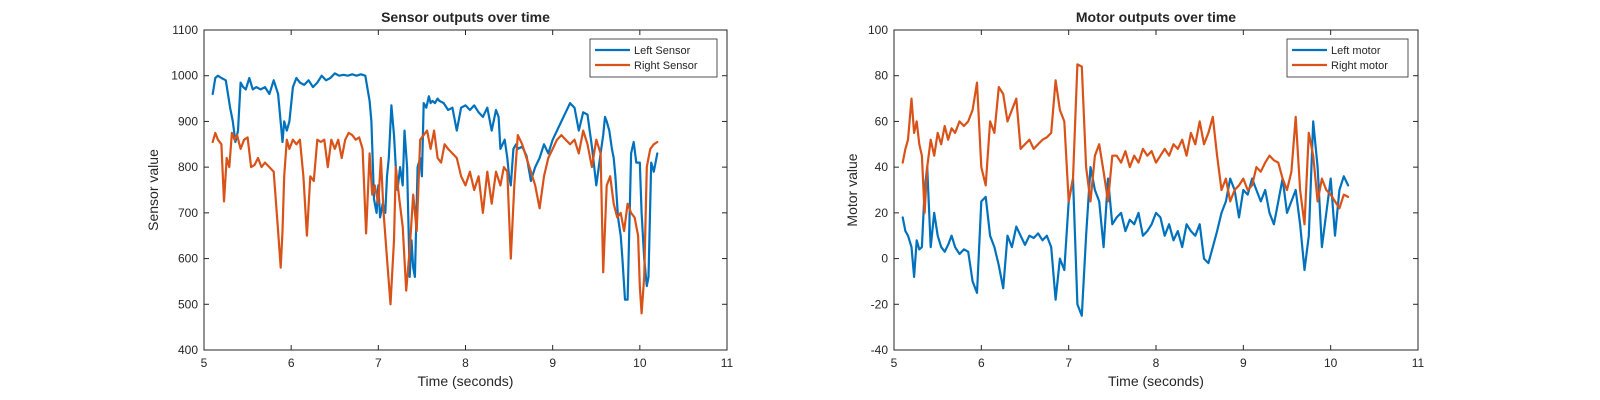 The width and height of the screenshot is (1600, 400). What do you see at coordinates (981, 363) in the screenshot?
I see `motor-chart-x-tick-label: 6` at bounding box center [981, 363].